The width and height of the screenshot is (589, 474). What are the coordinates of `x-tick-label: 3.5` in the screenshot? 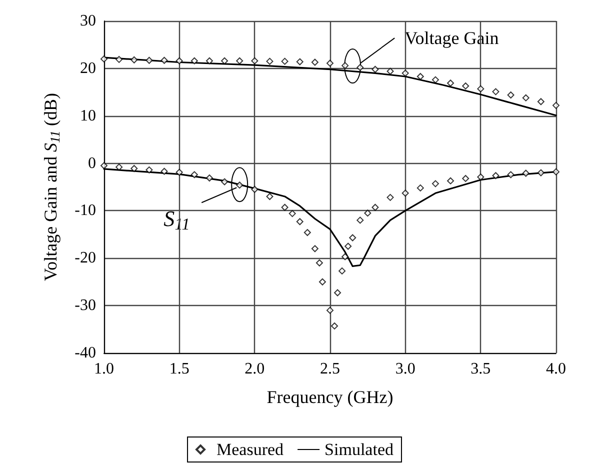 It's located at (480, 369).